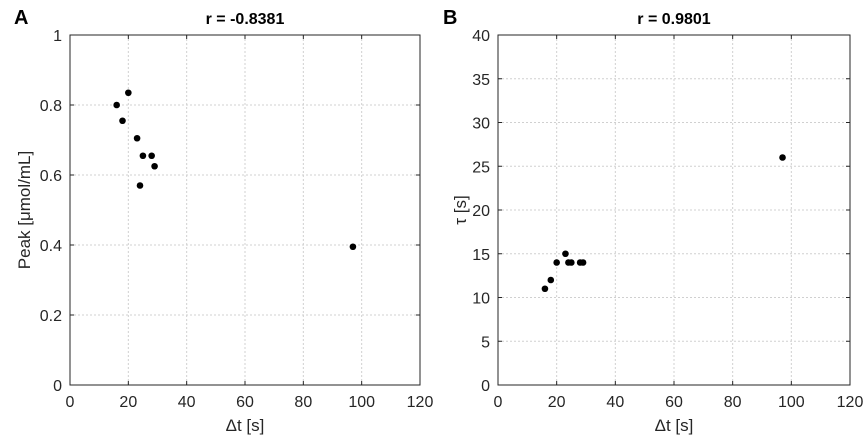 This screenshot has width=868, height=438. Describe the element at coordinates (450, 18) in the screenshot. I see `panel-letter: B` at that location.